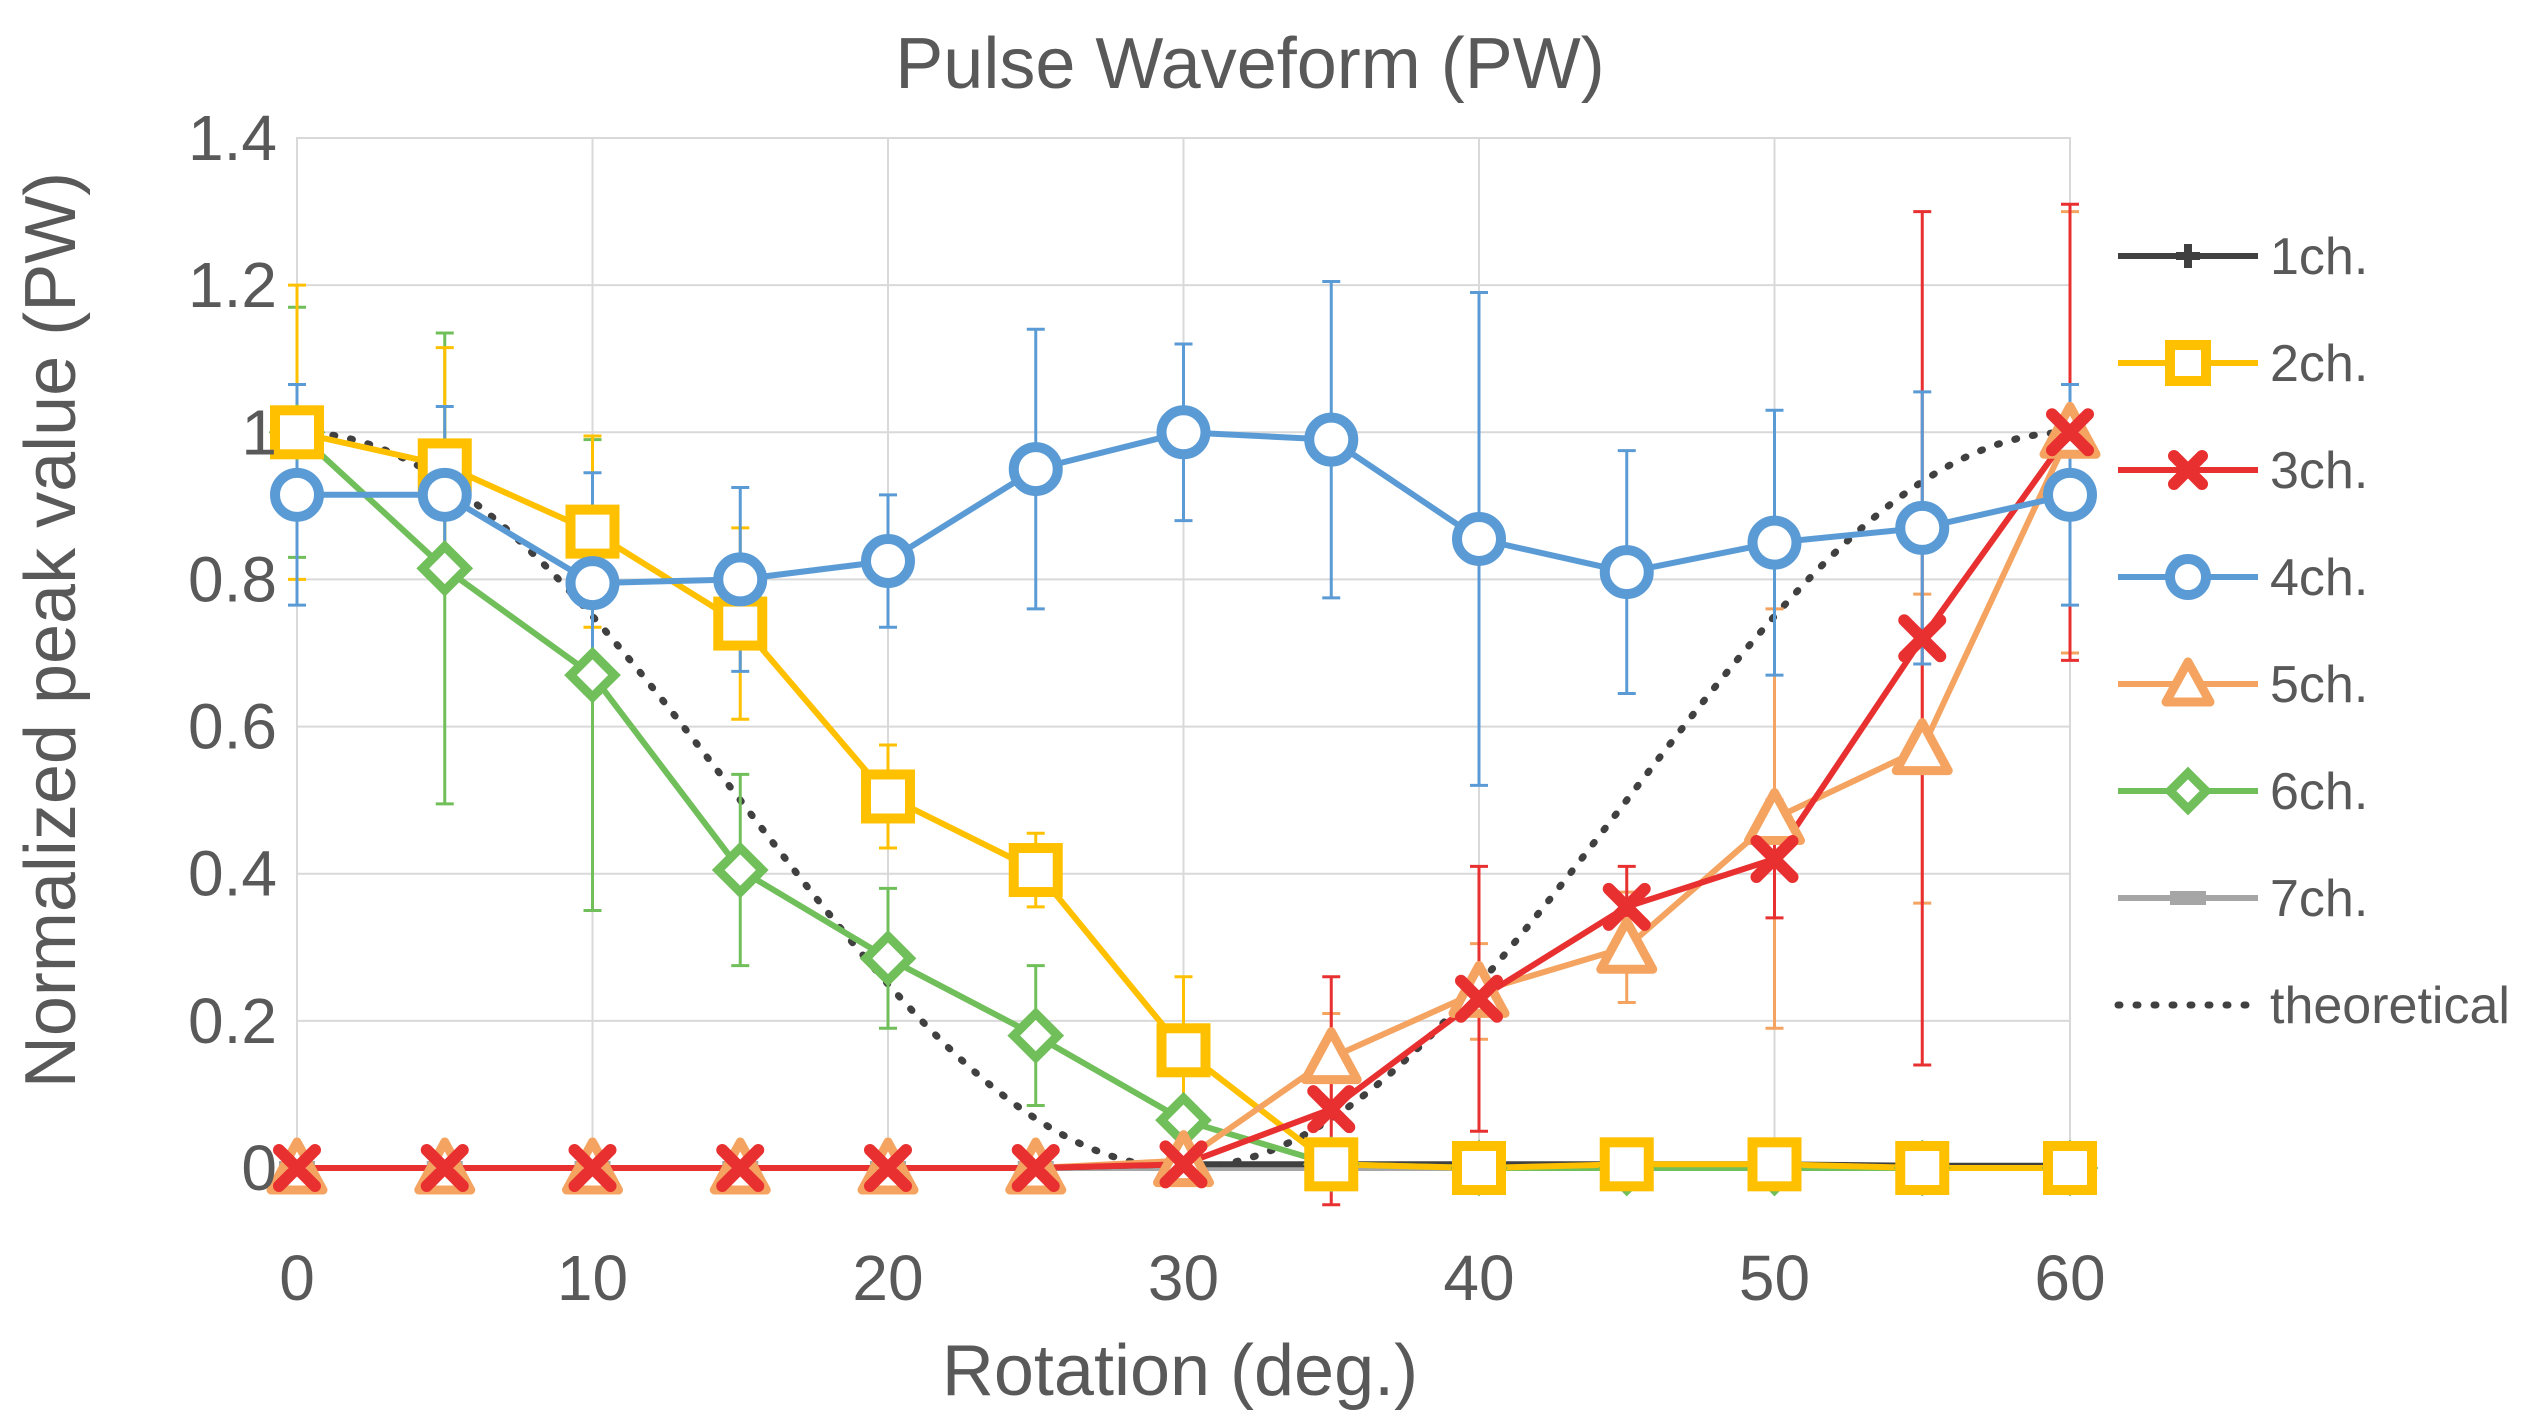 This screenshot has width=2540, height=1428. What do you see at coordinates (2319, 257) in the screenshot?
I see `legend-label-1ch: 1ch.` at bounding box center [2319, 257].